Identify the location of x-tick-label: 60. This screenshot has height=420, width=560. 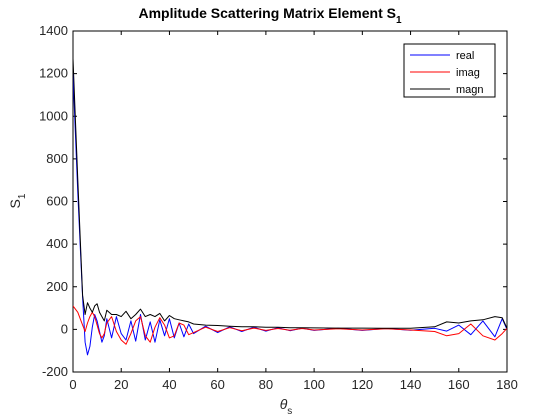
(217, 384).